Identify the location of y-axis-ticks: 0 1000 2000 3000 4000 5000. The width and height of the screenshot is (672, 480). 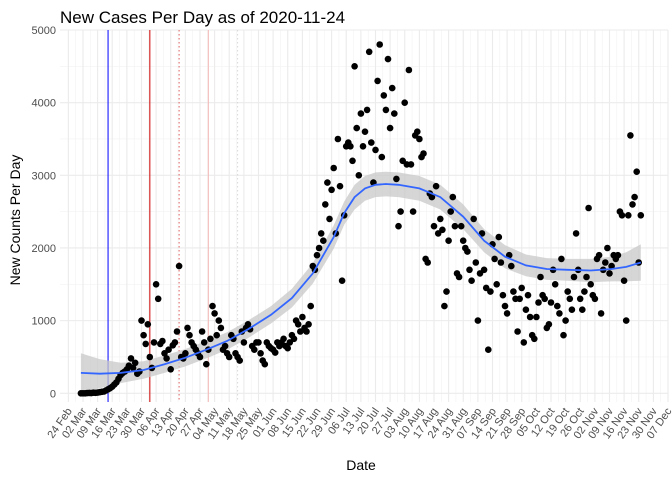
(44, 212).